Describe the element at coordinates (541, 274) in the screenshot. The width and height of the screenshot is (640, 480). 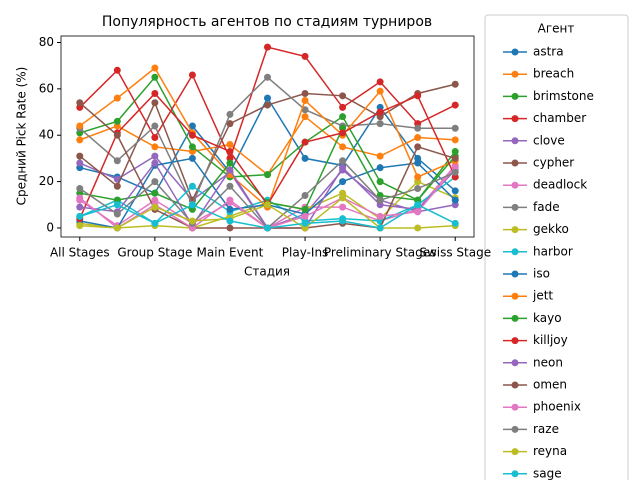
I see `legend-label: iso` at that location.